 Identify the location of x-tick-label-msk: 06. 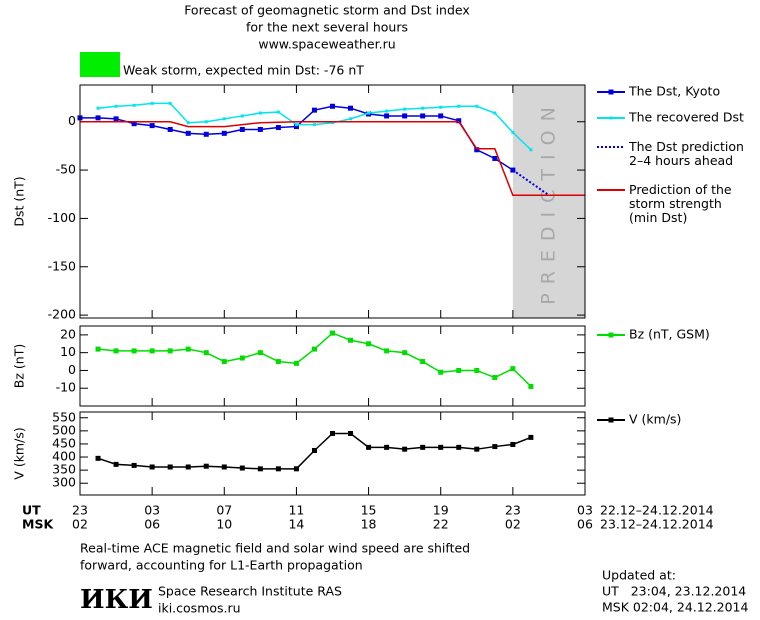
(585, 524).